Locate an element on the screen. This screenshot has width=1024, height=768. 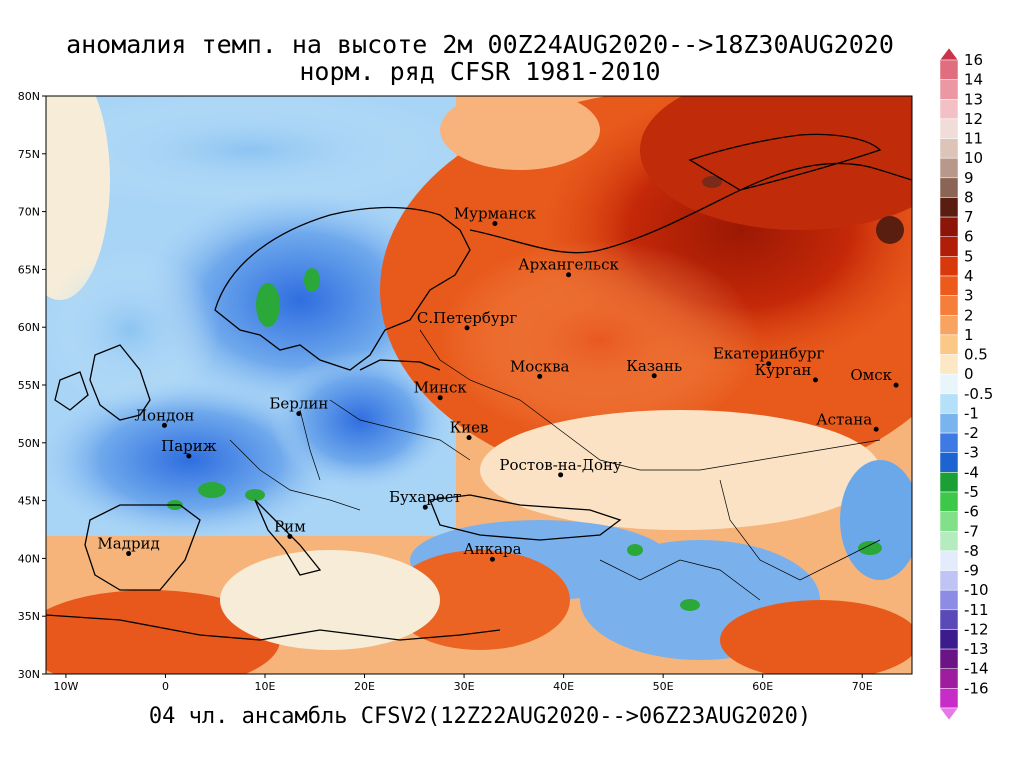
colorbar-label: -9 is located at coordinates (971, 571).